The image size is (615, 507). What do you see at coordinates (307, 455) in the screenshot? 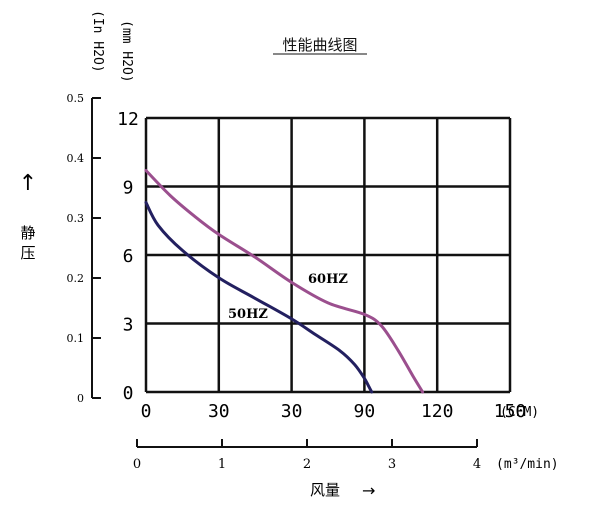
I see `m3-axis: 0 1 2 3 4` at bounding box center [307, 455].